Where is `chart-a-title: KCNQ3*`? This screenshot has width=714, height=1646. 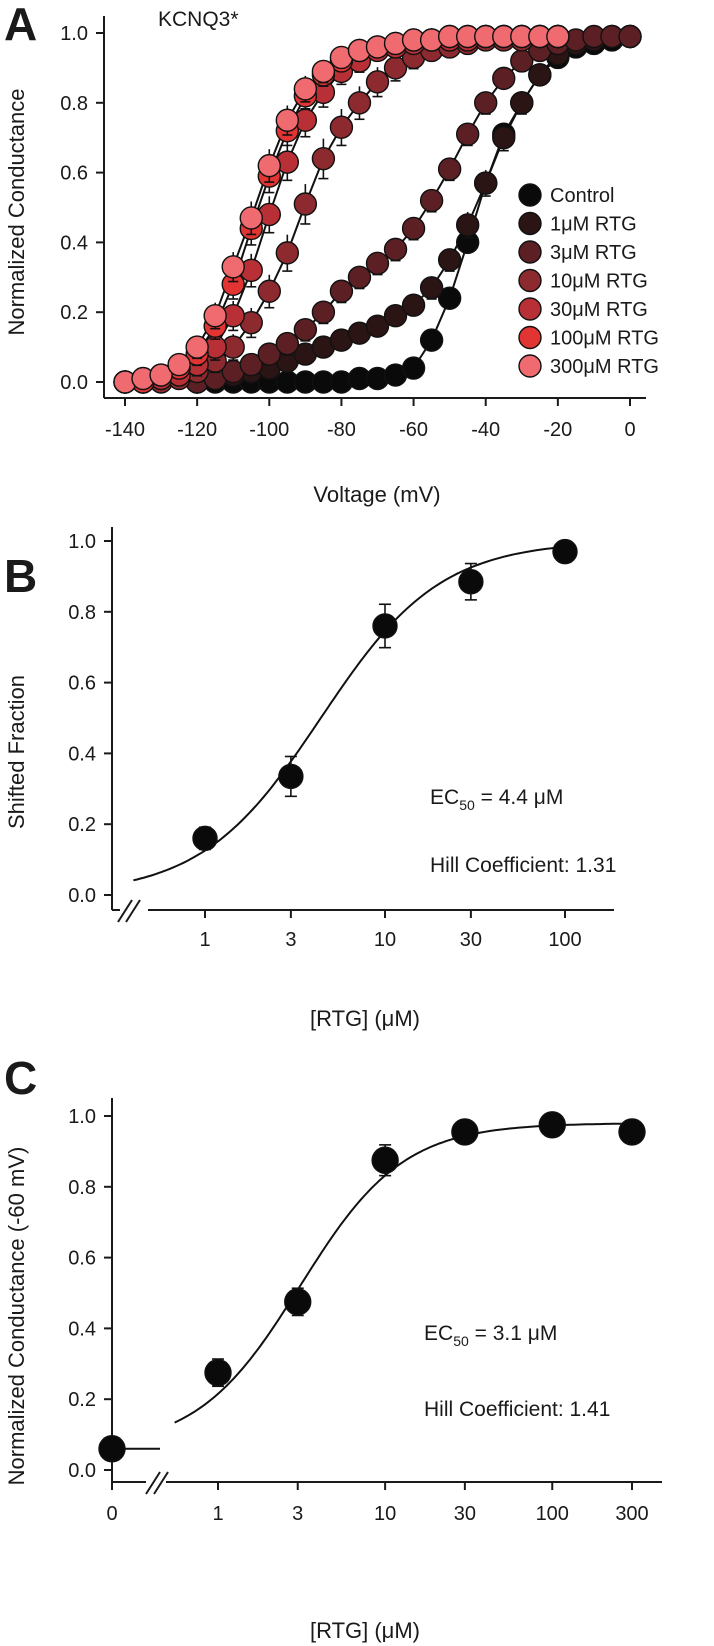
chart-a-title: KCNQ3* is located at coordinates (198, 19).